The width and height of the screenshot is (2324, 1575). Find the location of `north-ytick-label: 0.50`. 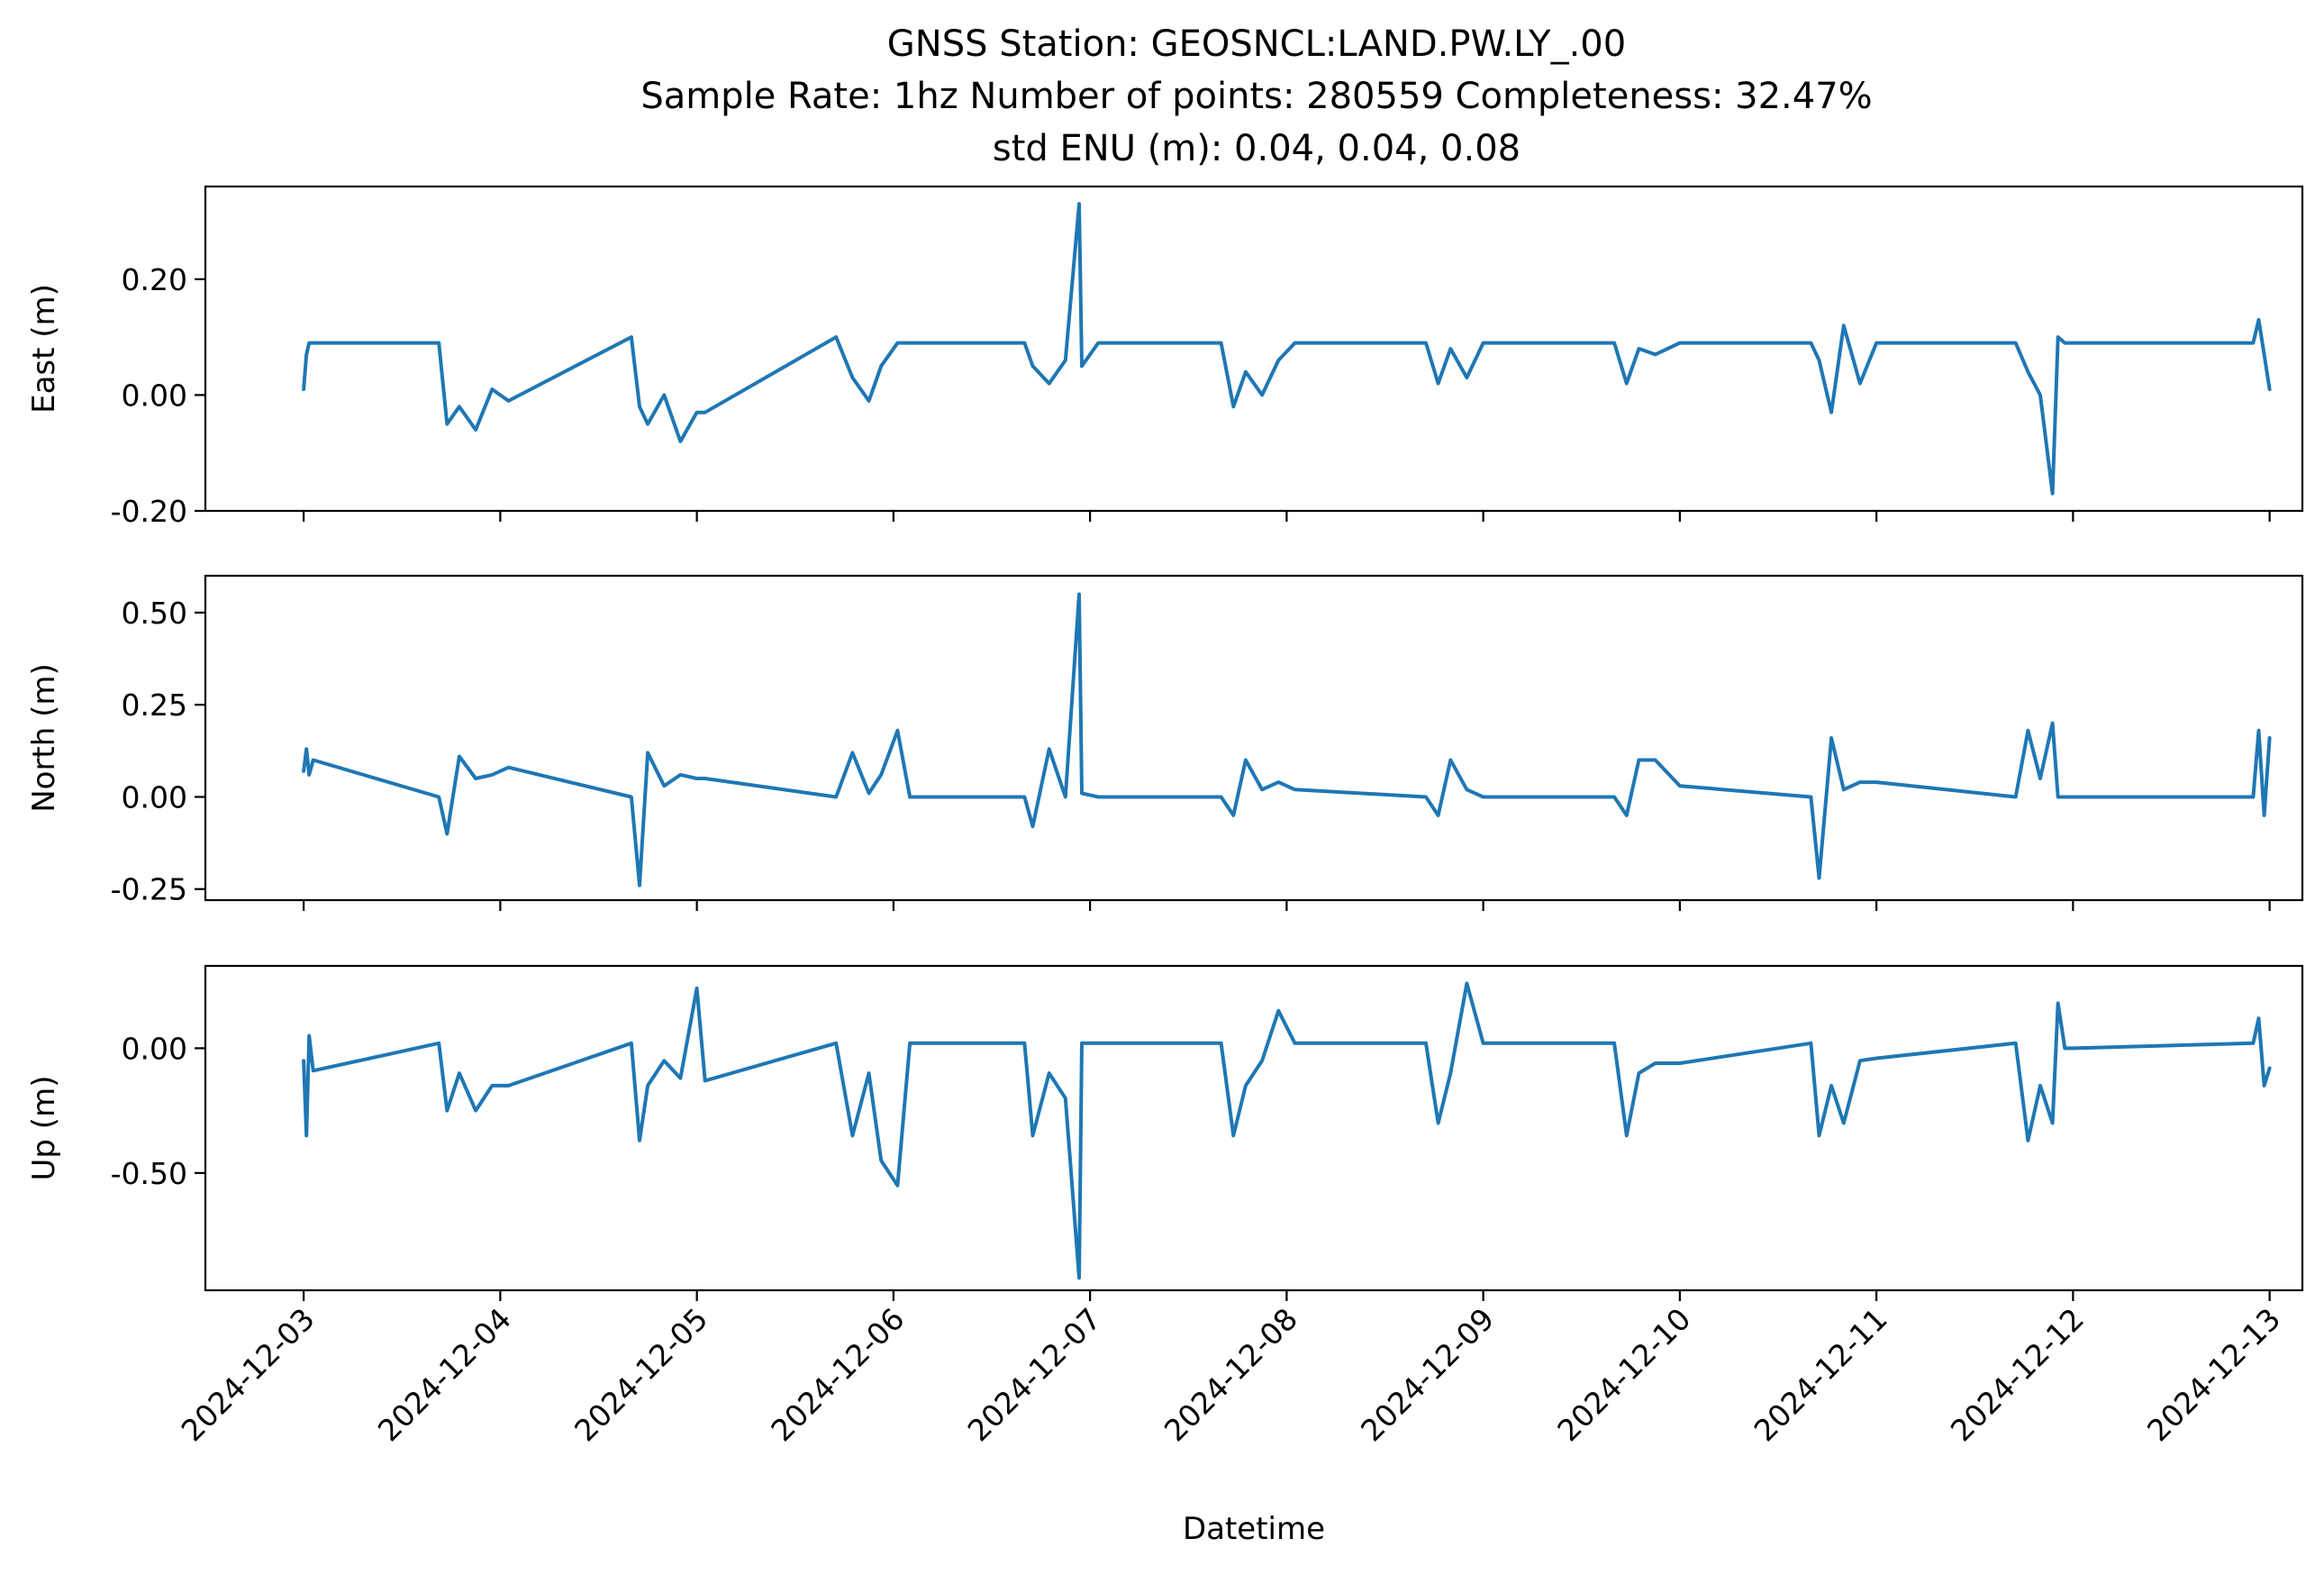

north-ytick-label: 0.50 is located at coordinates (155, 613).